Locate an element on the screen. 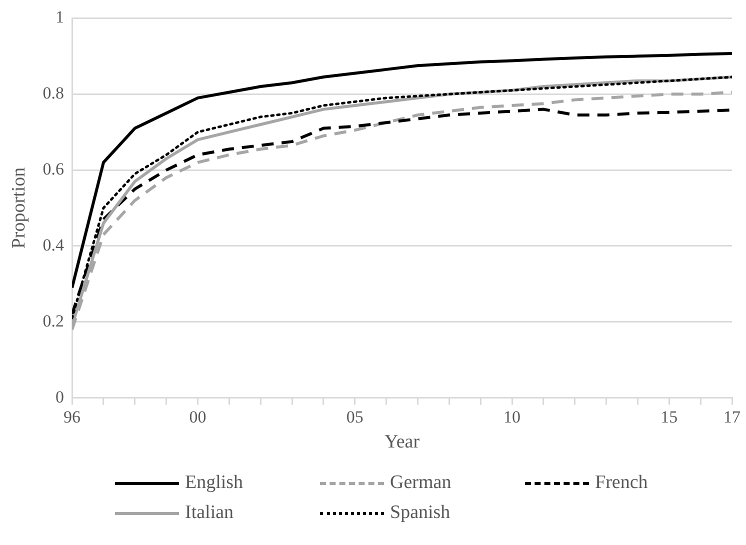 This screenshot has height=545, width=746. legend-label: Spanish is located at coordinates (420, 513).